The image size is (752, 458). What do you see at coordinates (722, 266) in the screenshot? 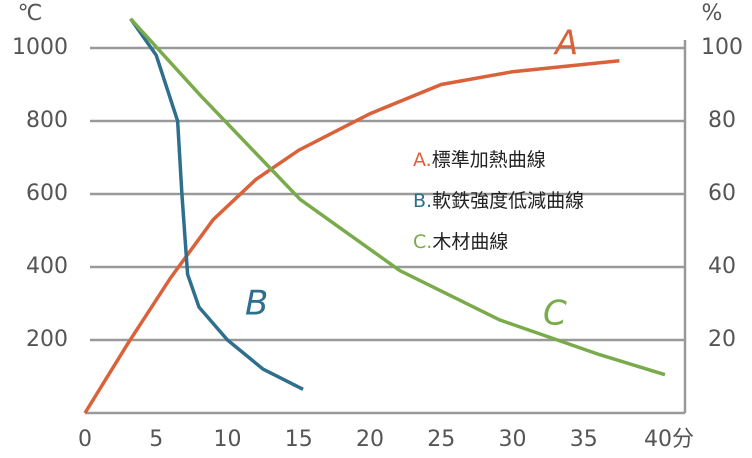
I see `y2-tick-label: 40` at bounding box center [722, 266].